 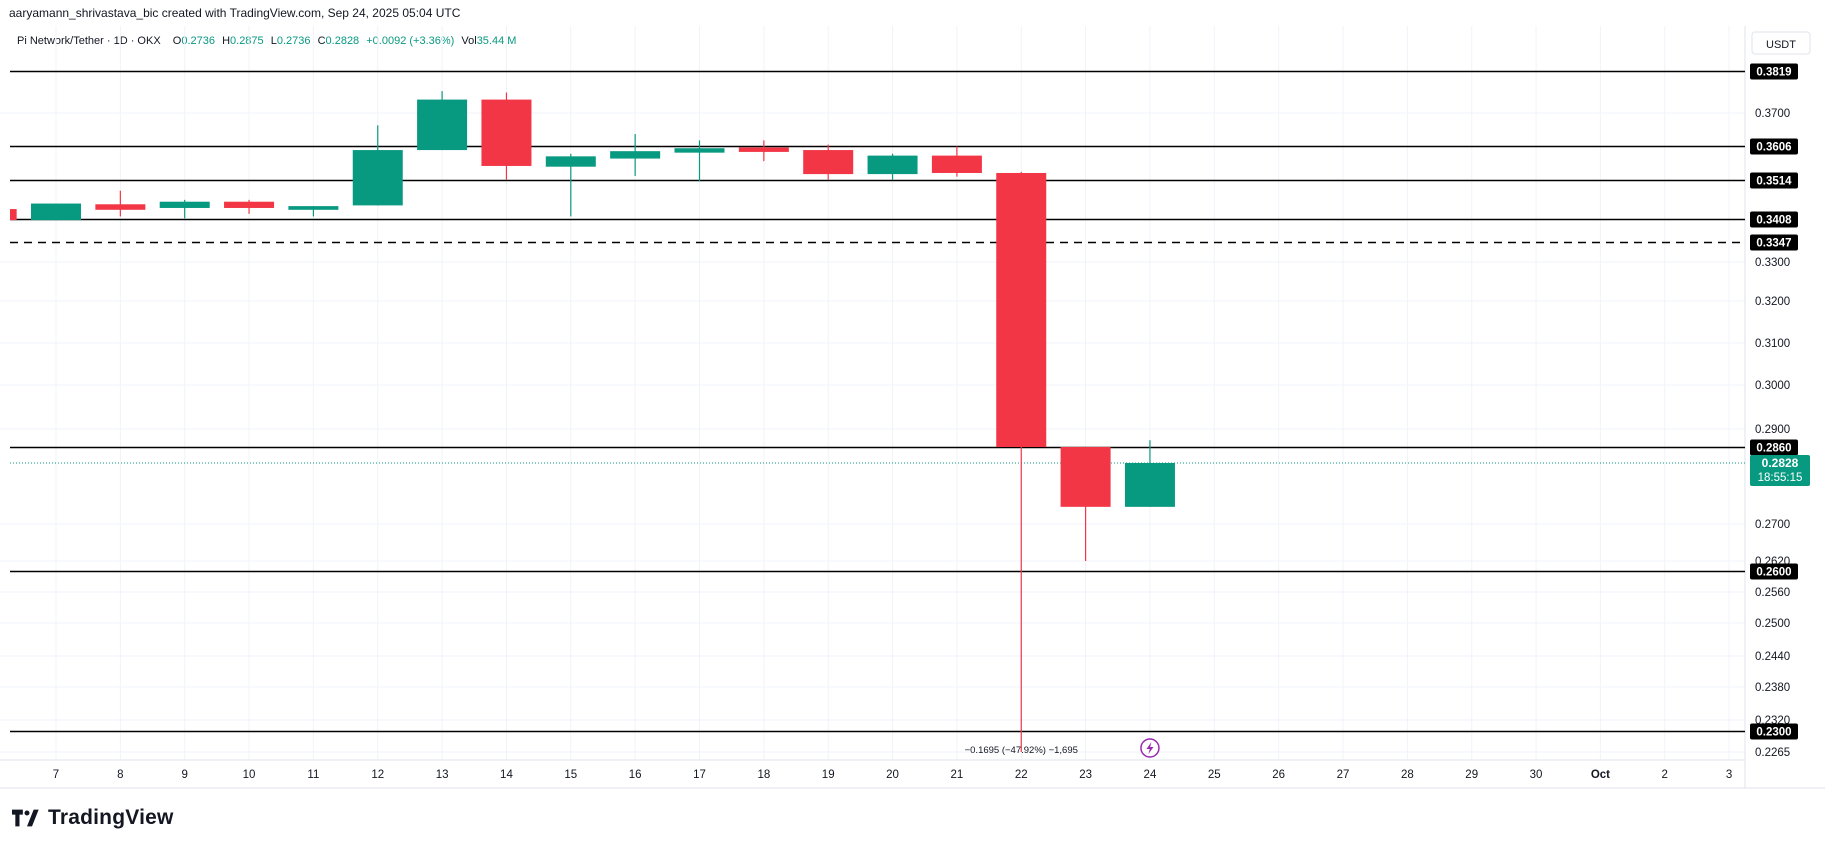 What do you see at coordinates (273, 41) in the screenshot?
I see `low-label: L` at bounding box center [273, 41].